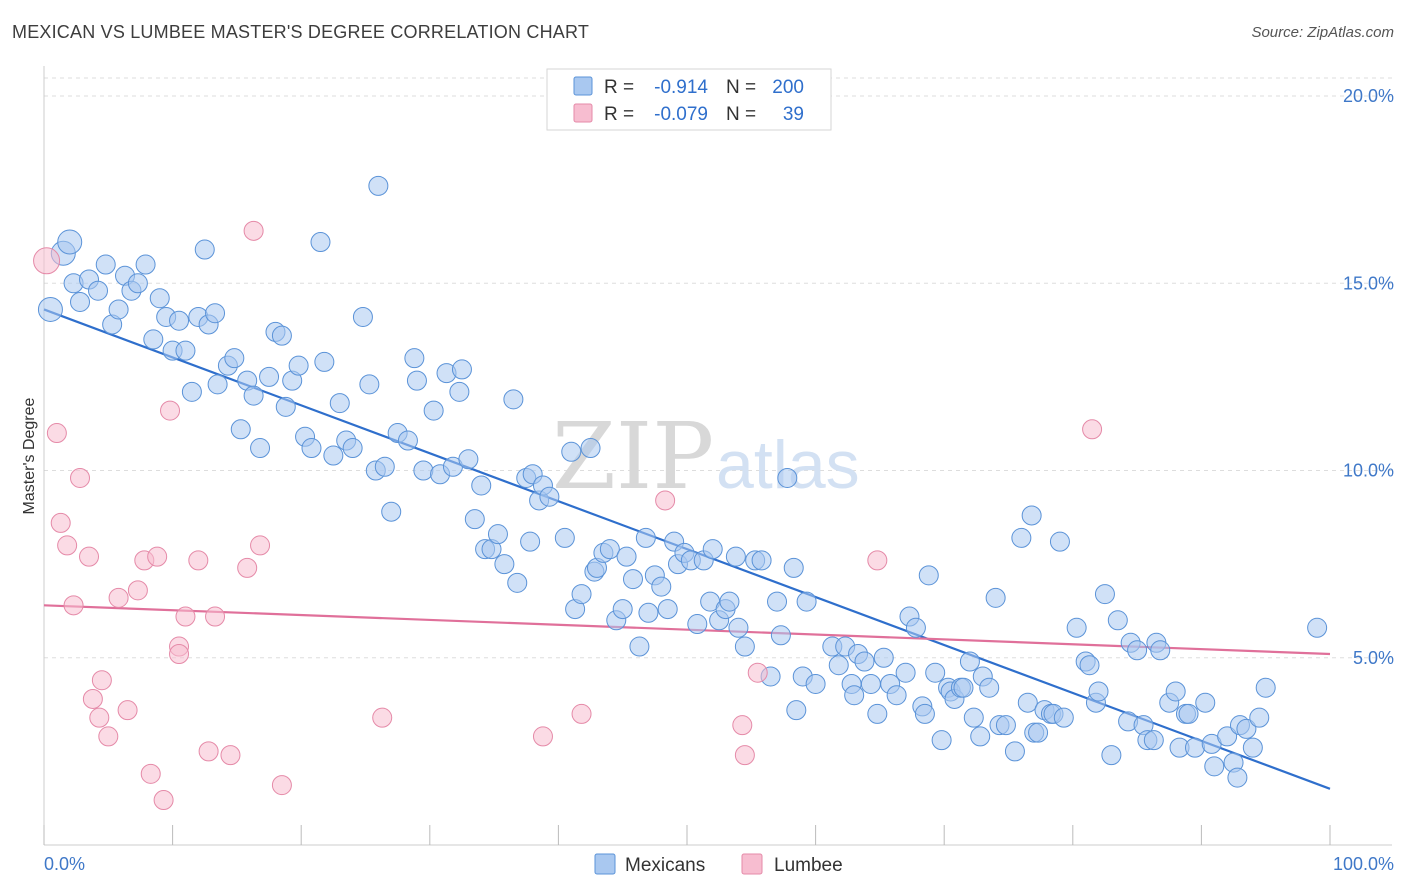 This screenshot has width=1406, height=892. What do you see at coordinates (788, 87) in the screenshot?
I see `legend-n-value: 200` at bounding box center [788, 87].